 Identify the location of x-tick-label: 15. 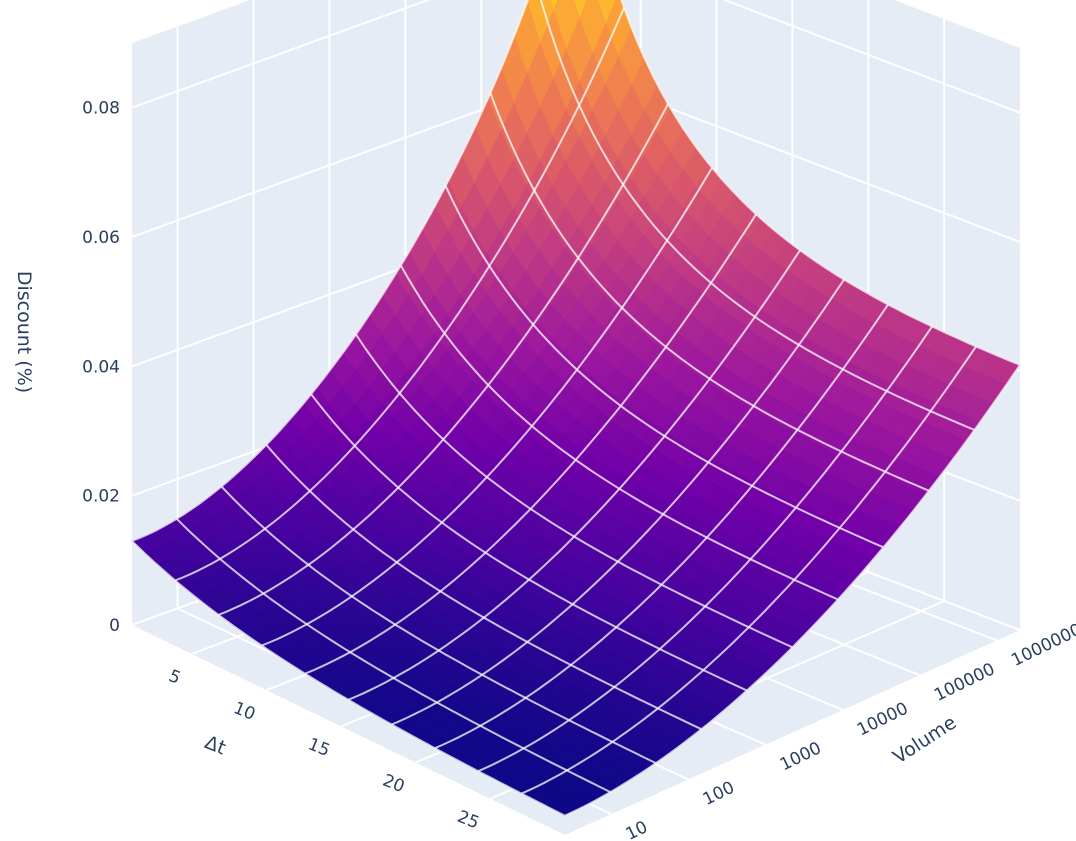
(319, 747).